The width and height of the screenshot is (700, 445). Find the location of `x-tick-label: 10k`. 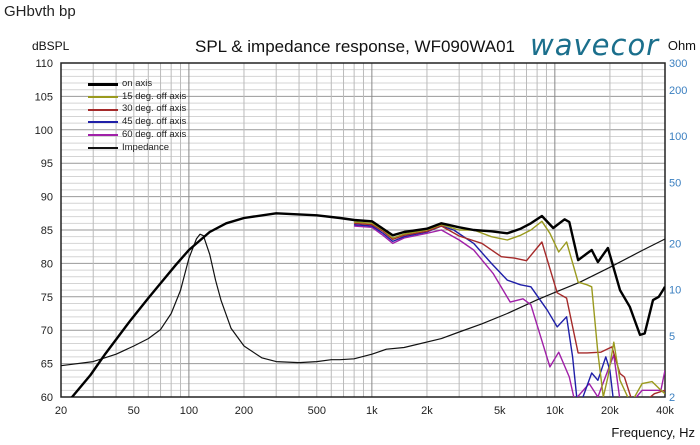

x-tick-label: 10k is located at coordinates (555, 411).